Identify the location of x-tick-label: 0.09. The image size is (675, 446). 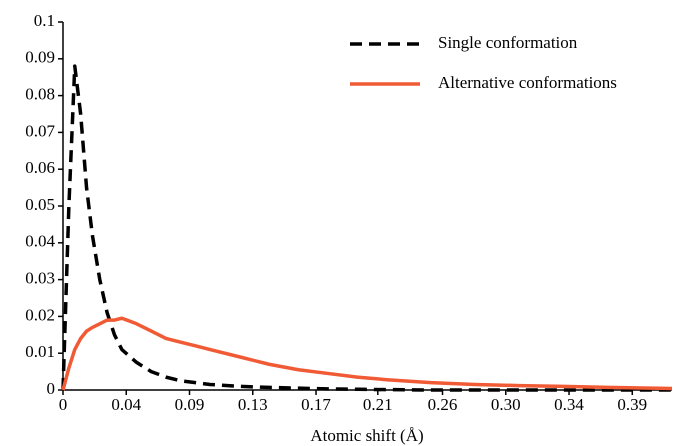
(190, 404).